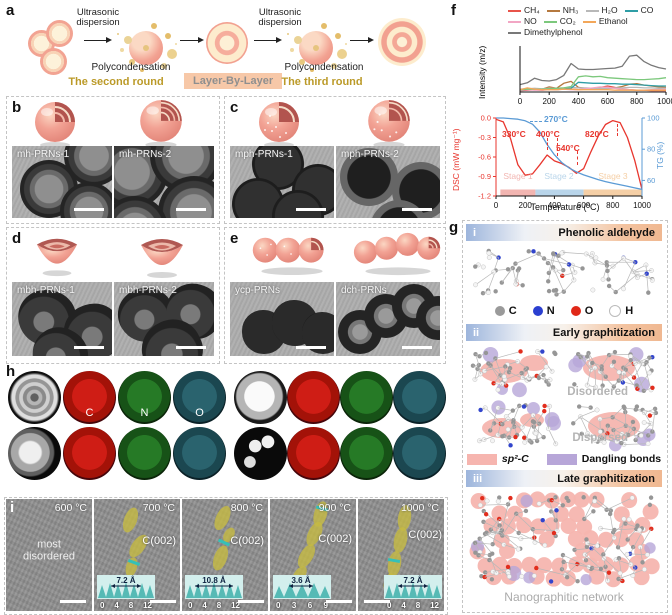 This screenshot has height=615, width=672. Describe the element at coordinates (70, 508) in the screenshot. I see `temperature-label: 600 °C` at that location.